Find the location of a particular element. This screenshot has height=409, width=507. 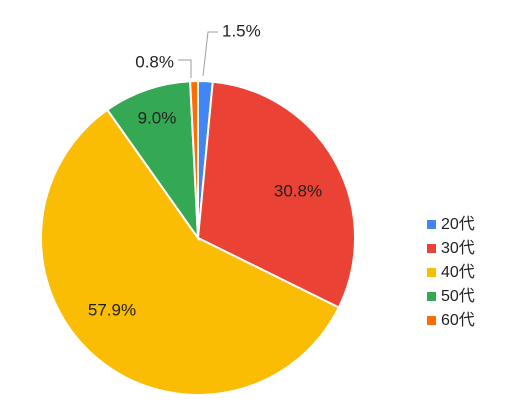

legend-label-2: 30代 is located at coordinates (458, 248).